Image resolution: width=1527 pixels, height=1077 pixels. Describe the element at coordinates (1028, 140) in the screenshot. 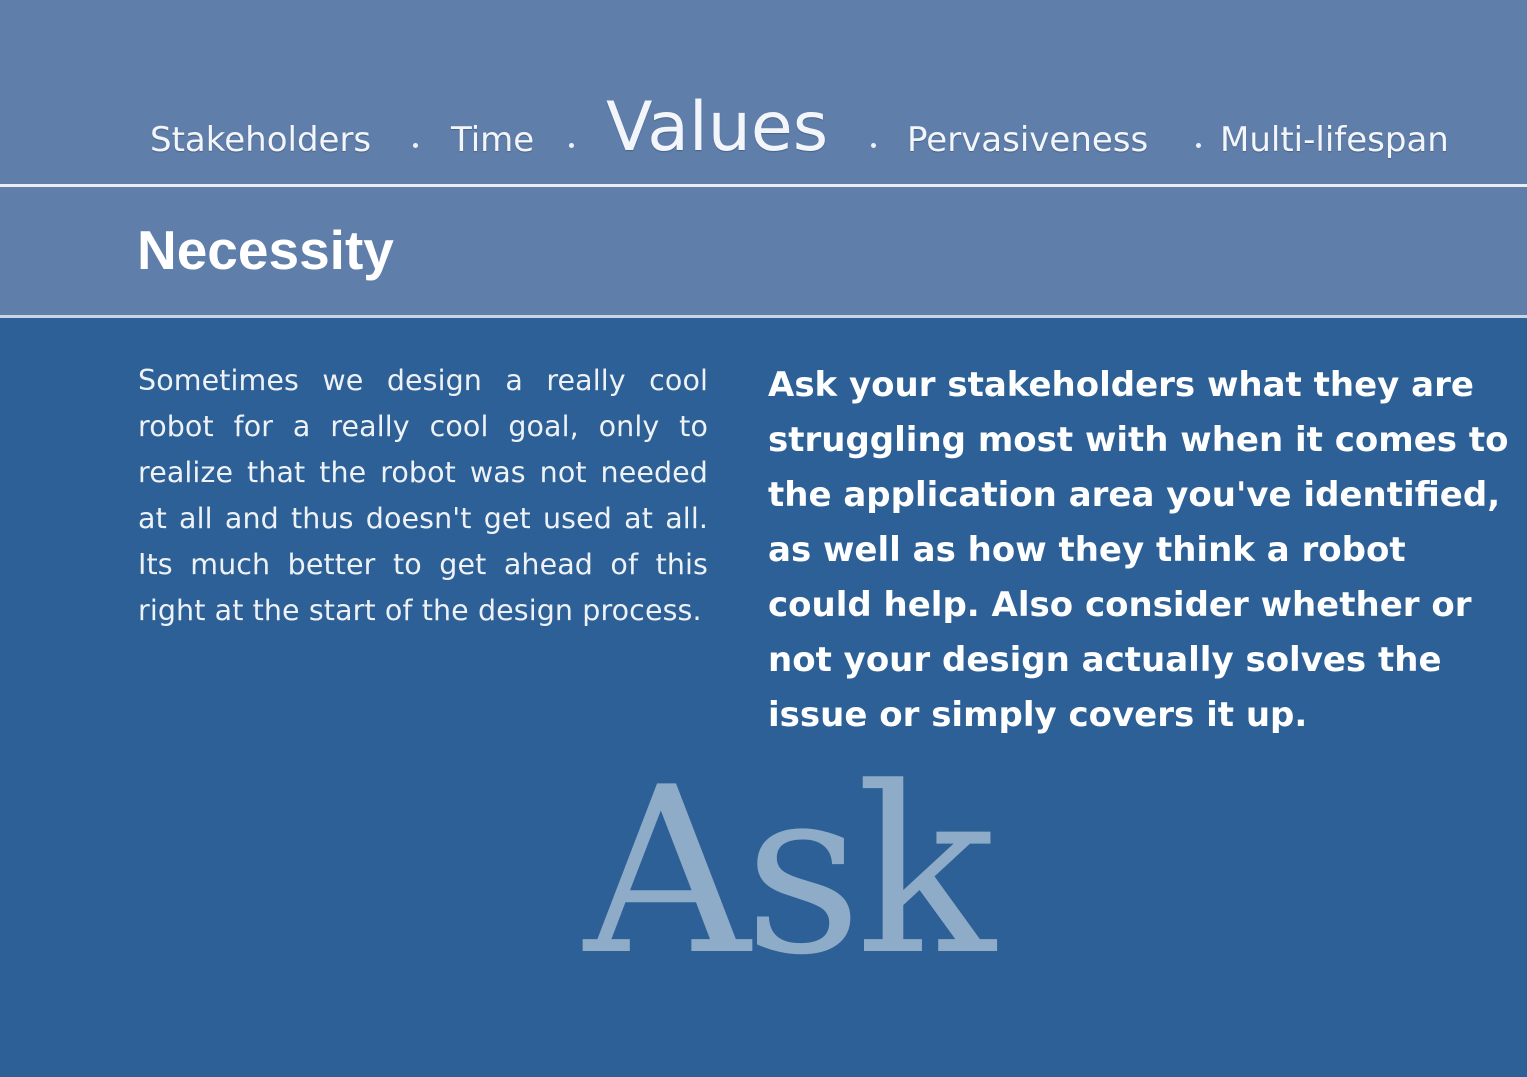

I see `nav-item-pervasiveness: Pervasiveness` at that location.